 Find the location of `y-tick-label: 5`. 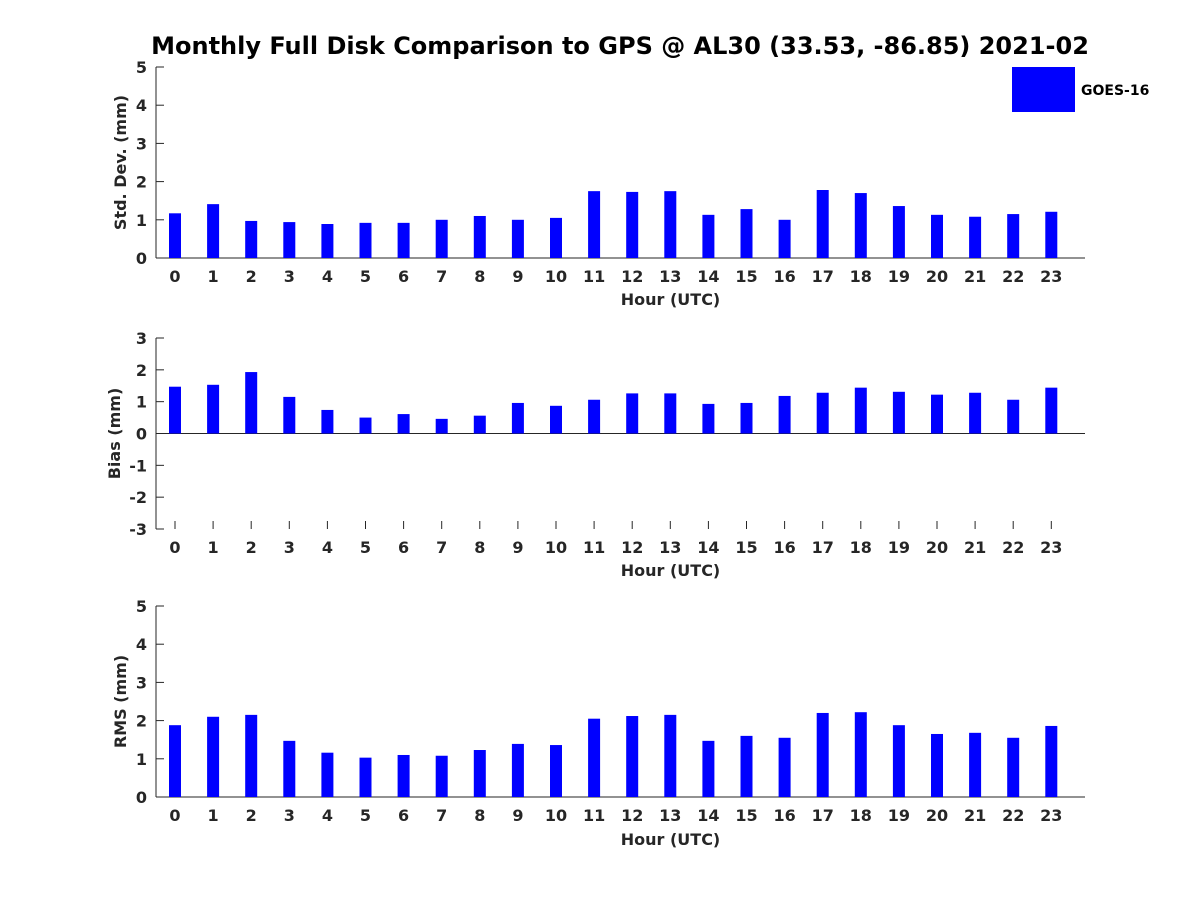

y-tick-label: 5 is located at coordinates (141, 606).